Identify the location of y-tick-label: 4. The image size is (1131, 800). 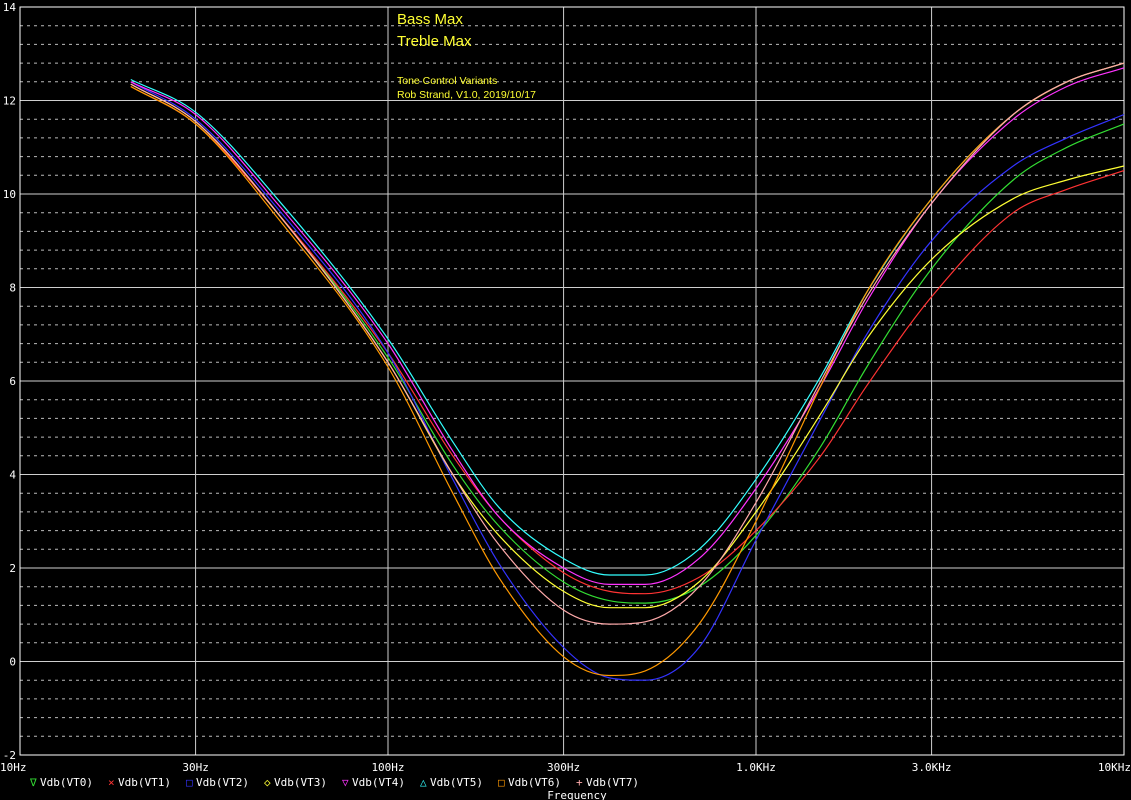
(12, 475).